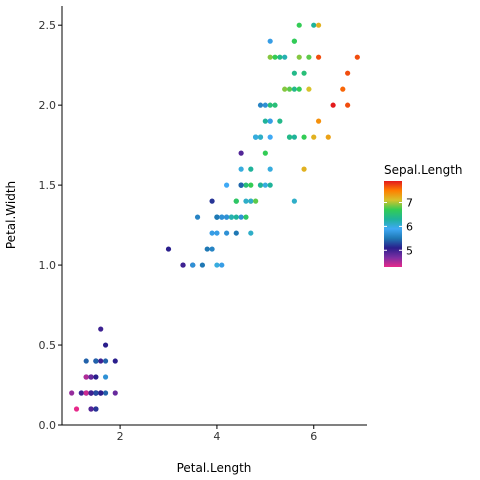  I want to click on legend-label: 6, so click(409, 226).